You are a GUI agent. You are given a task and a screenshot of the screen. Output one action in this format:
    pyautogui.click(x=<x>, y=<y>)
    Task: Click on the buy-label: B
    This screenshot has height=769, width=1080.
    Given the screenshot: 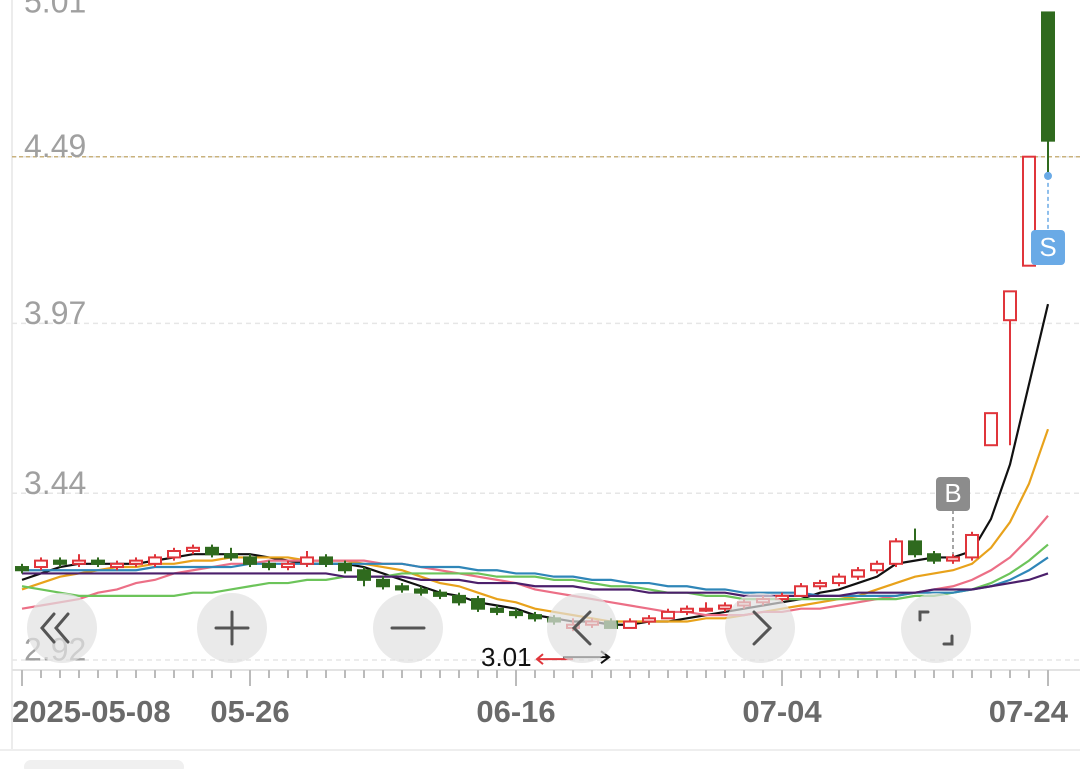 What is the action you would take?
    pyautogui.click(x=952, y=493)
    